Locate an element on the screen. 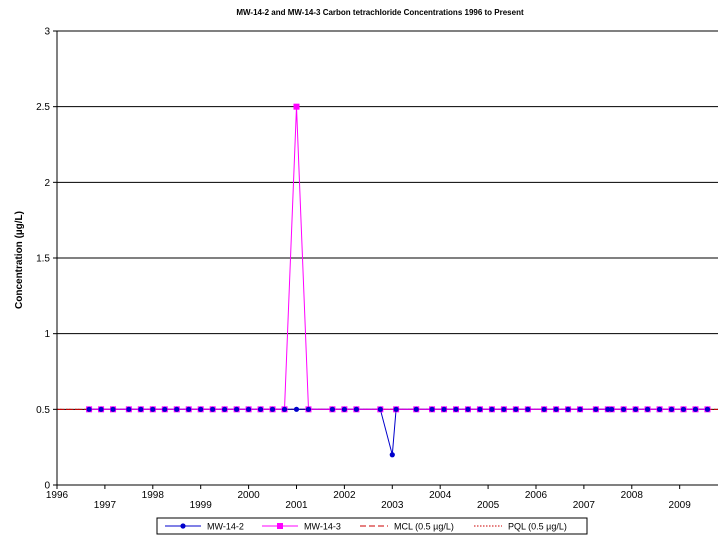 The width and height of the screenshot is (719, 540). legend-label: MCL (0.5 µg/L) is located at coordinates (424, 527).